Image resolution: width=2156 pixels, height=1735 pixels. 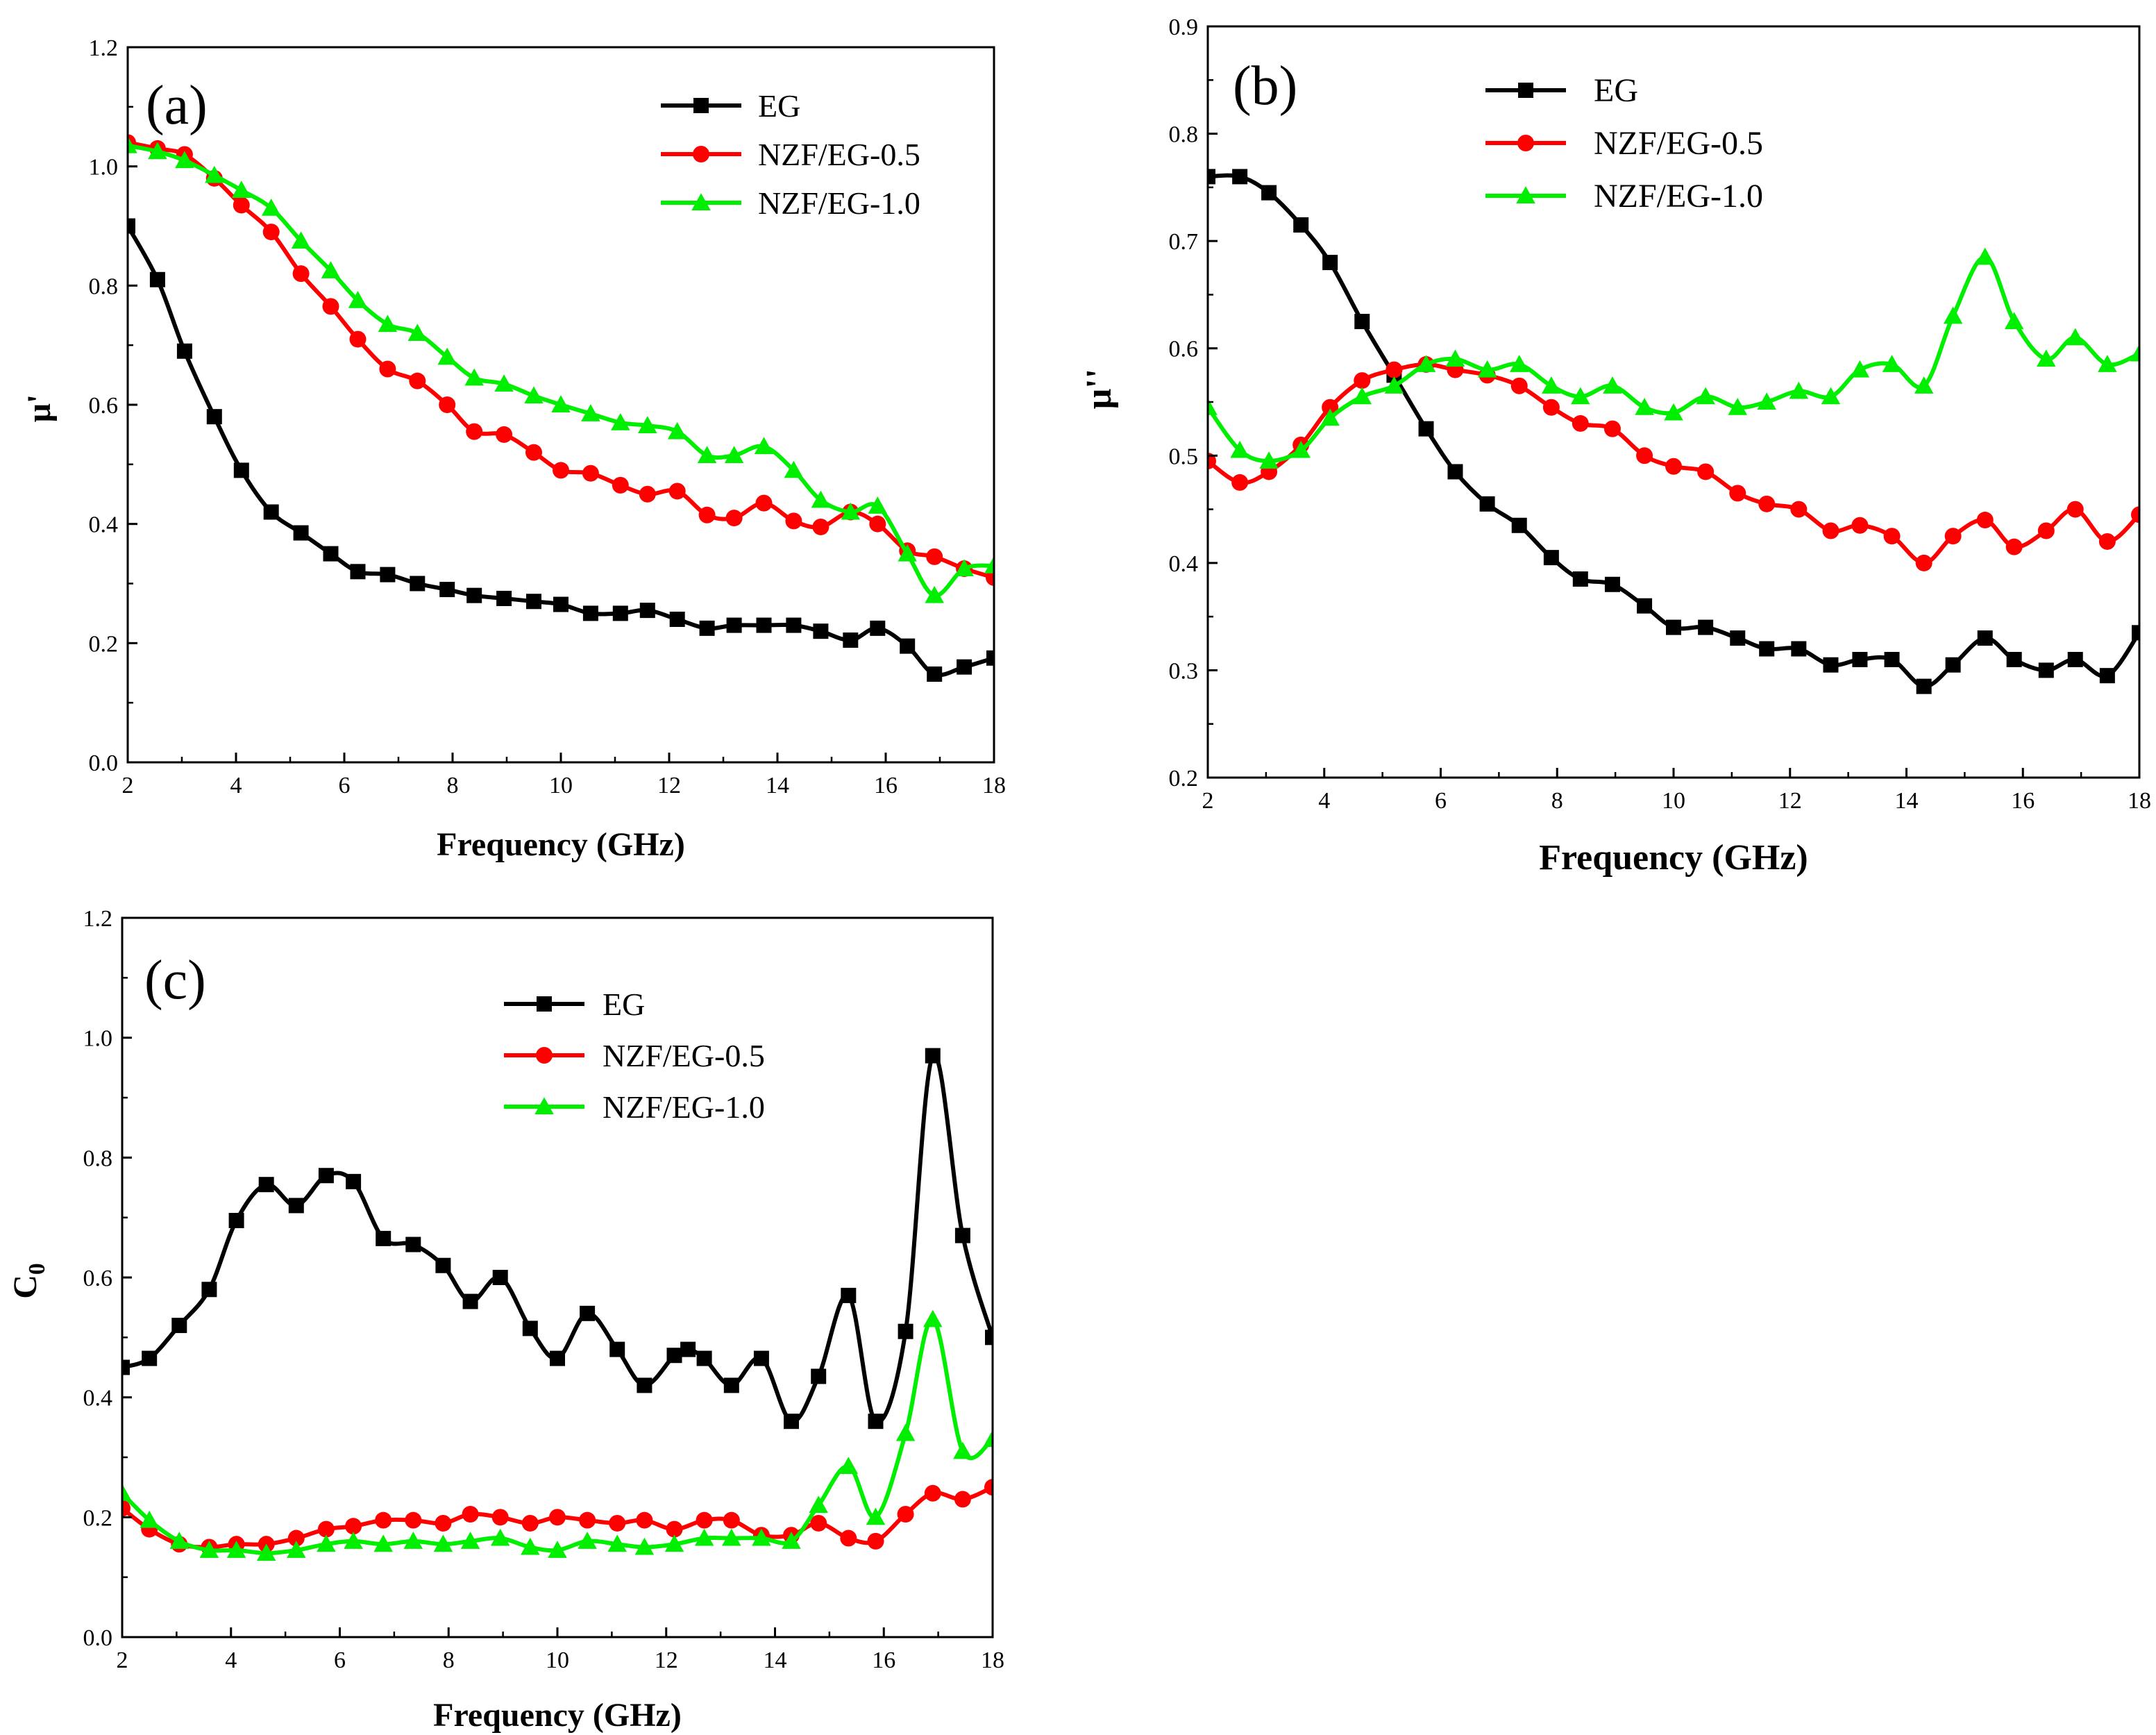 What do you see at coordinates (98, 1278) in the screenshot?
I see `y-tick-label: 0.6` at bounding box center [98, 1278].